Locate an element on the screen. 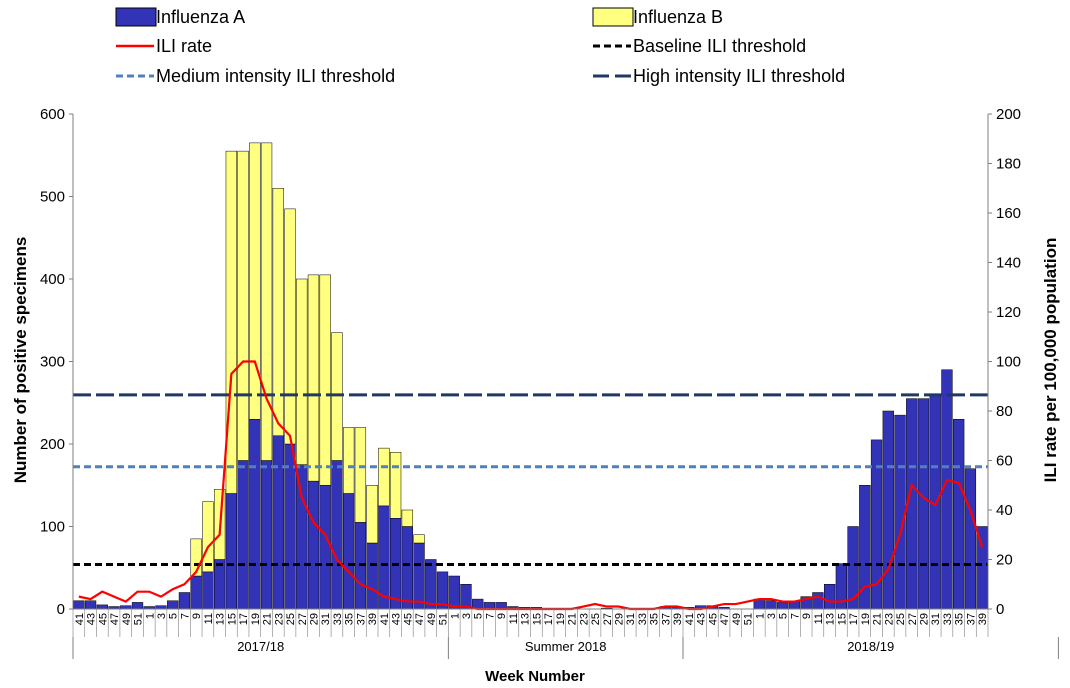 The width and height of the screenshot is (1070, 688). y-axis-label-left: Number of positive specimens is located at coordinates (20, 360).